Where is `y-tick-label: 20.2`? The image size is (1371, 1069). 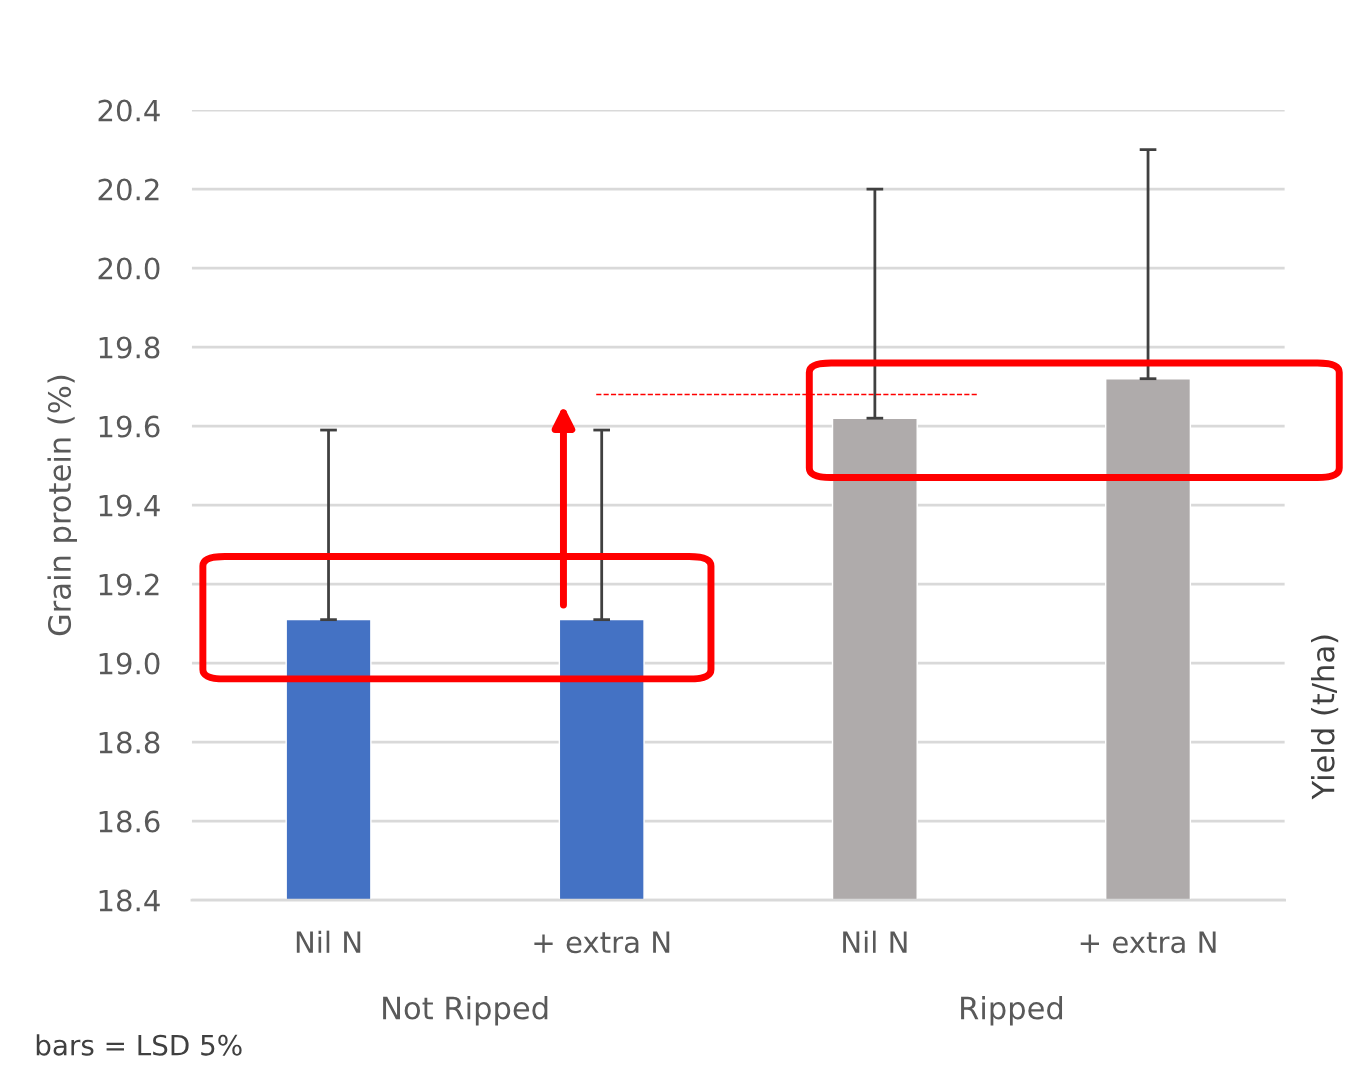 y-tick-label: 20.2 is located at coordinates (128, 189).